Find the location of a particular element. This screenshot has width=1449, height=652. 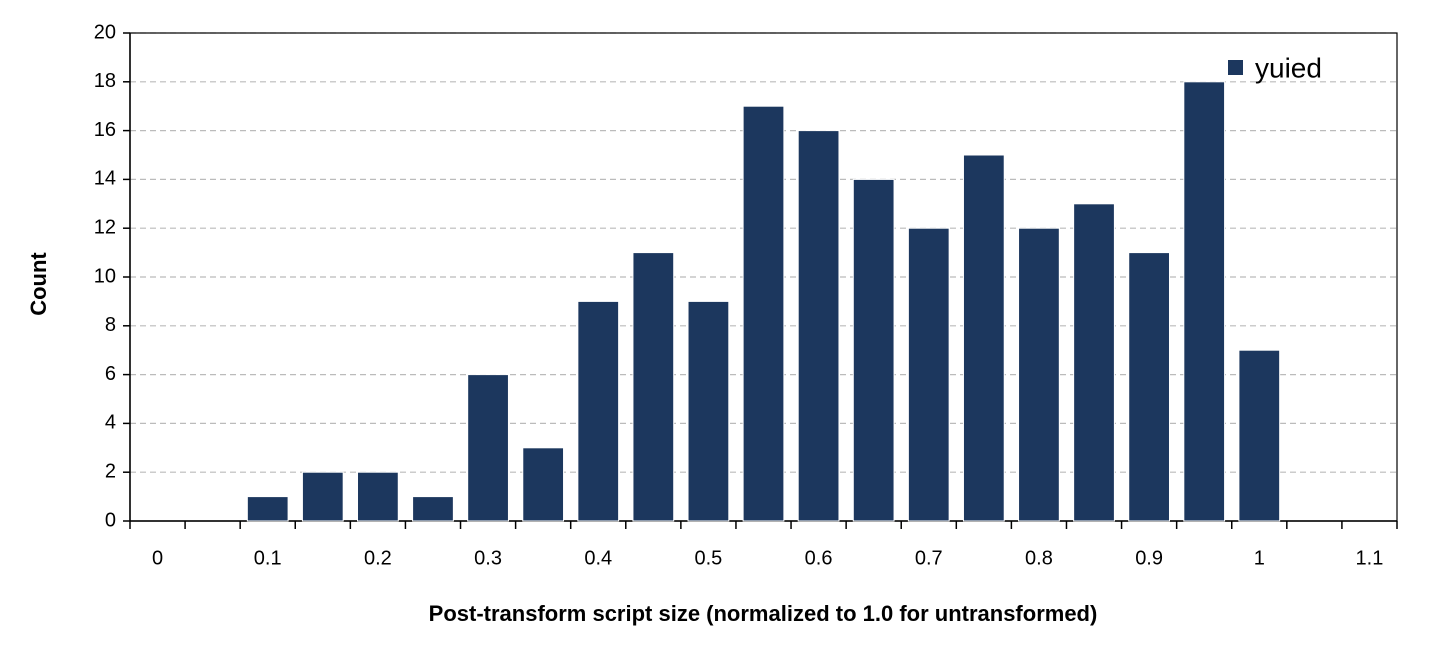

y-axis-title: Count is located at coordinates (38, 284).